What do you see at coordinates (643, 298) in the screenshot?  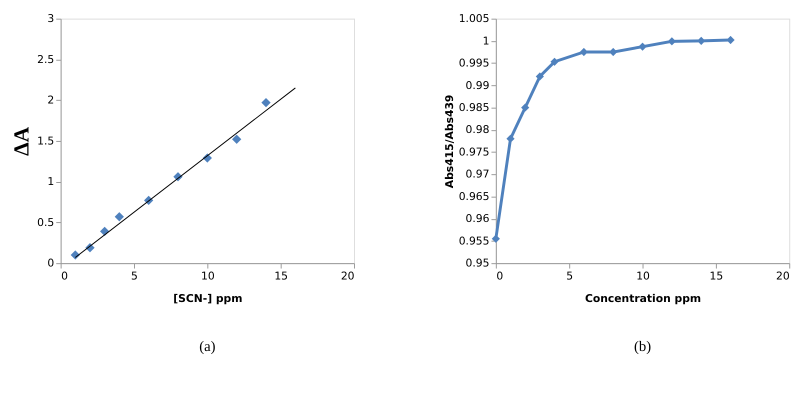 I see `x-axis-title: Concentration ppm` at bounding box center [643, 298].